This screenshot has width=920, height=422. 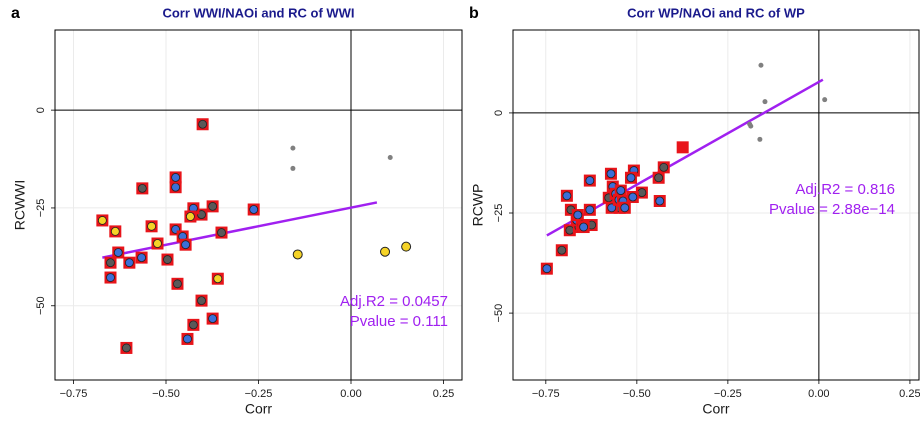 I want to click on annotation: Adj.R2 = 0.816, so click(x=845, y=189).